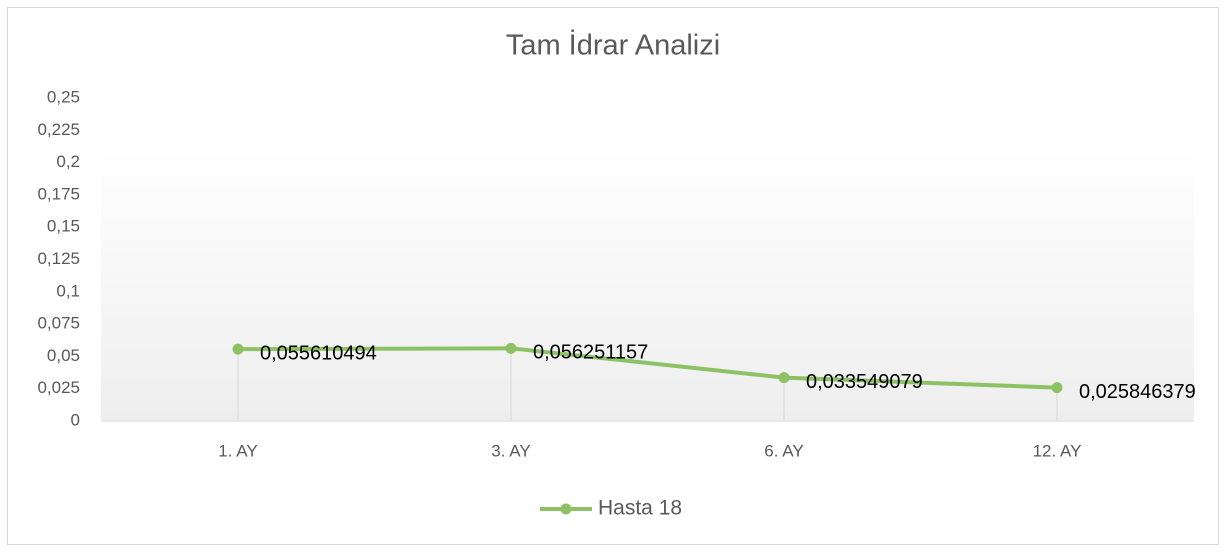 This screenshot has width=1226, height=552. Describe the element at coordinates (58, 193) in the screenshot. I see `y-tick-label: 0,175` at that location.